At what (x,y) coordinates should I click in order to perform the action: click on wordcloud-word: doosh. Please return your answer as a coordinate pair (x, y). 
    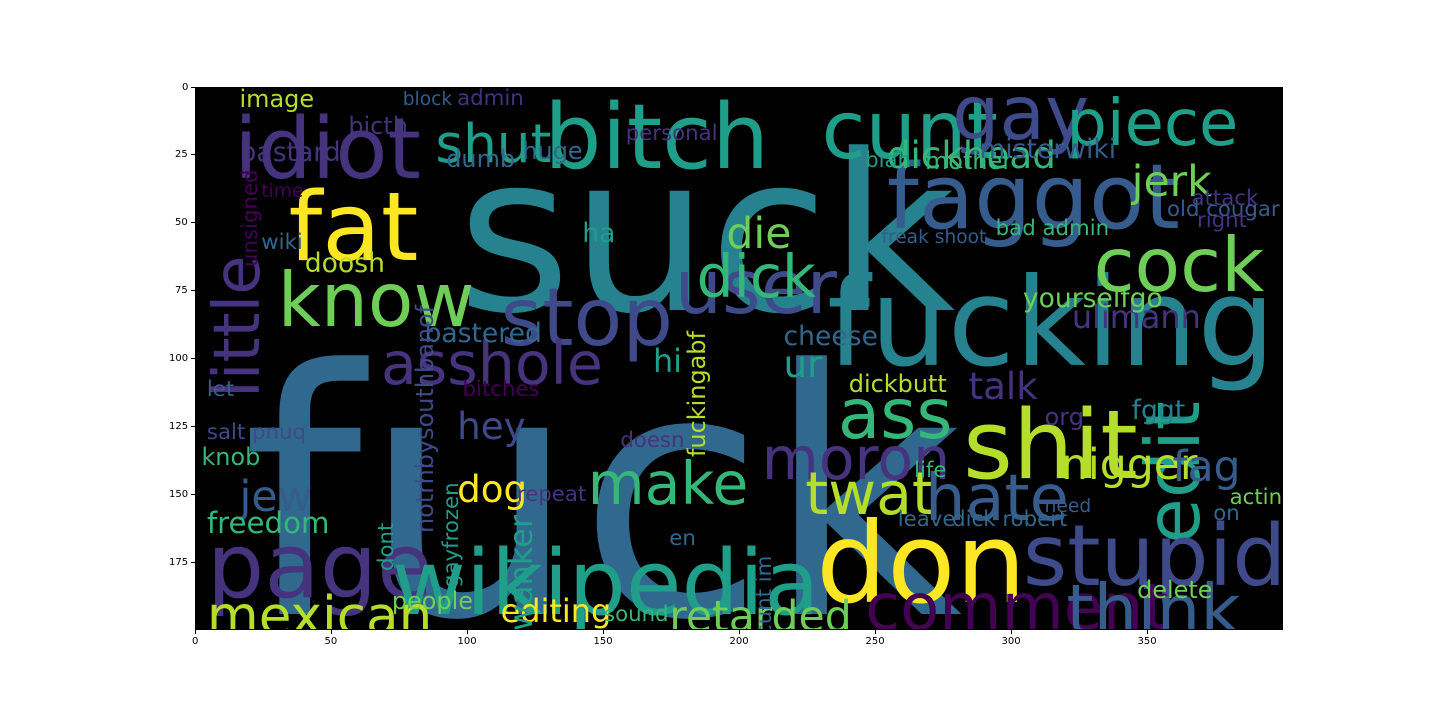
    Looking at the image, I should click on (344, 263).